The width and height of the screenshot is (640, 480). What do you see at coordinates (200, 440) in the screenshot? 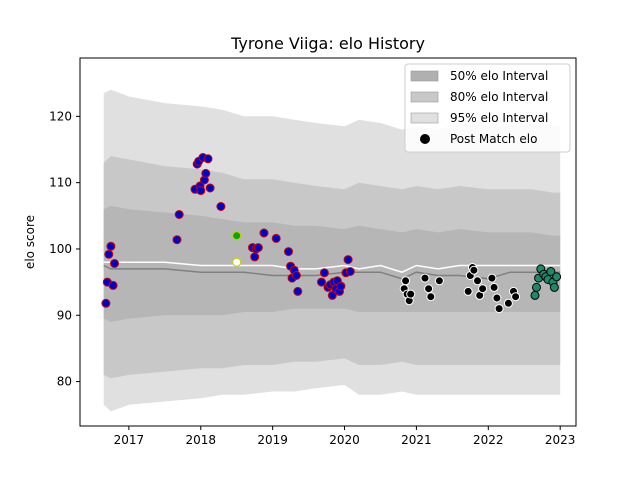
I see `x-tick-label: 2018` at bounding box center [200, 440].